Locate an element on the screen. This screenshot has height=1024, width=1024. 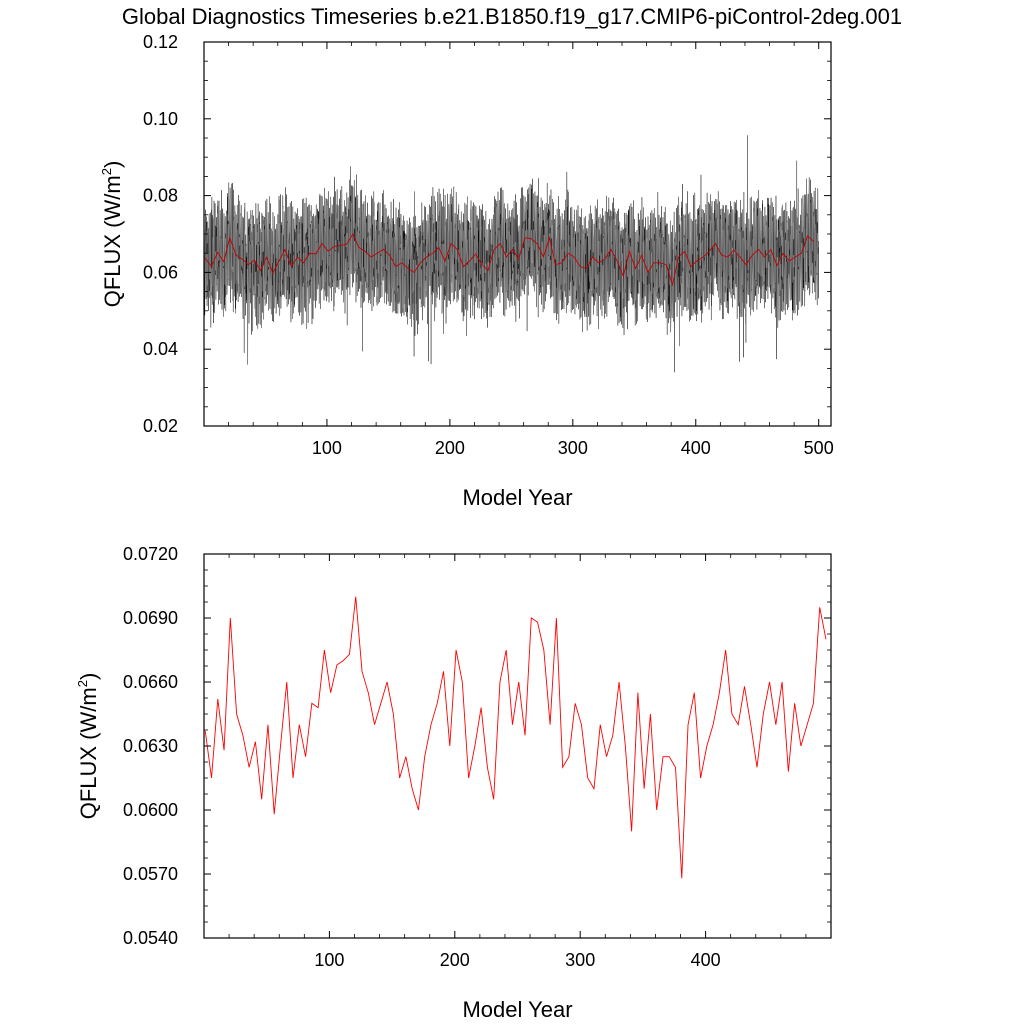
y-axis-label-bottom-sup: 2 is located at coordinates (82, 683).